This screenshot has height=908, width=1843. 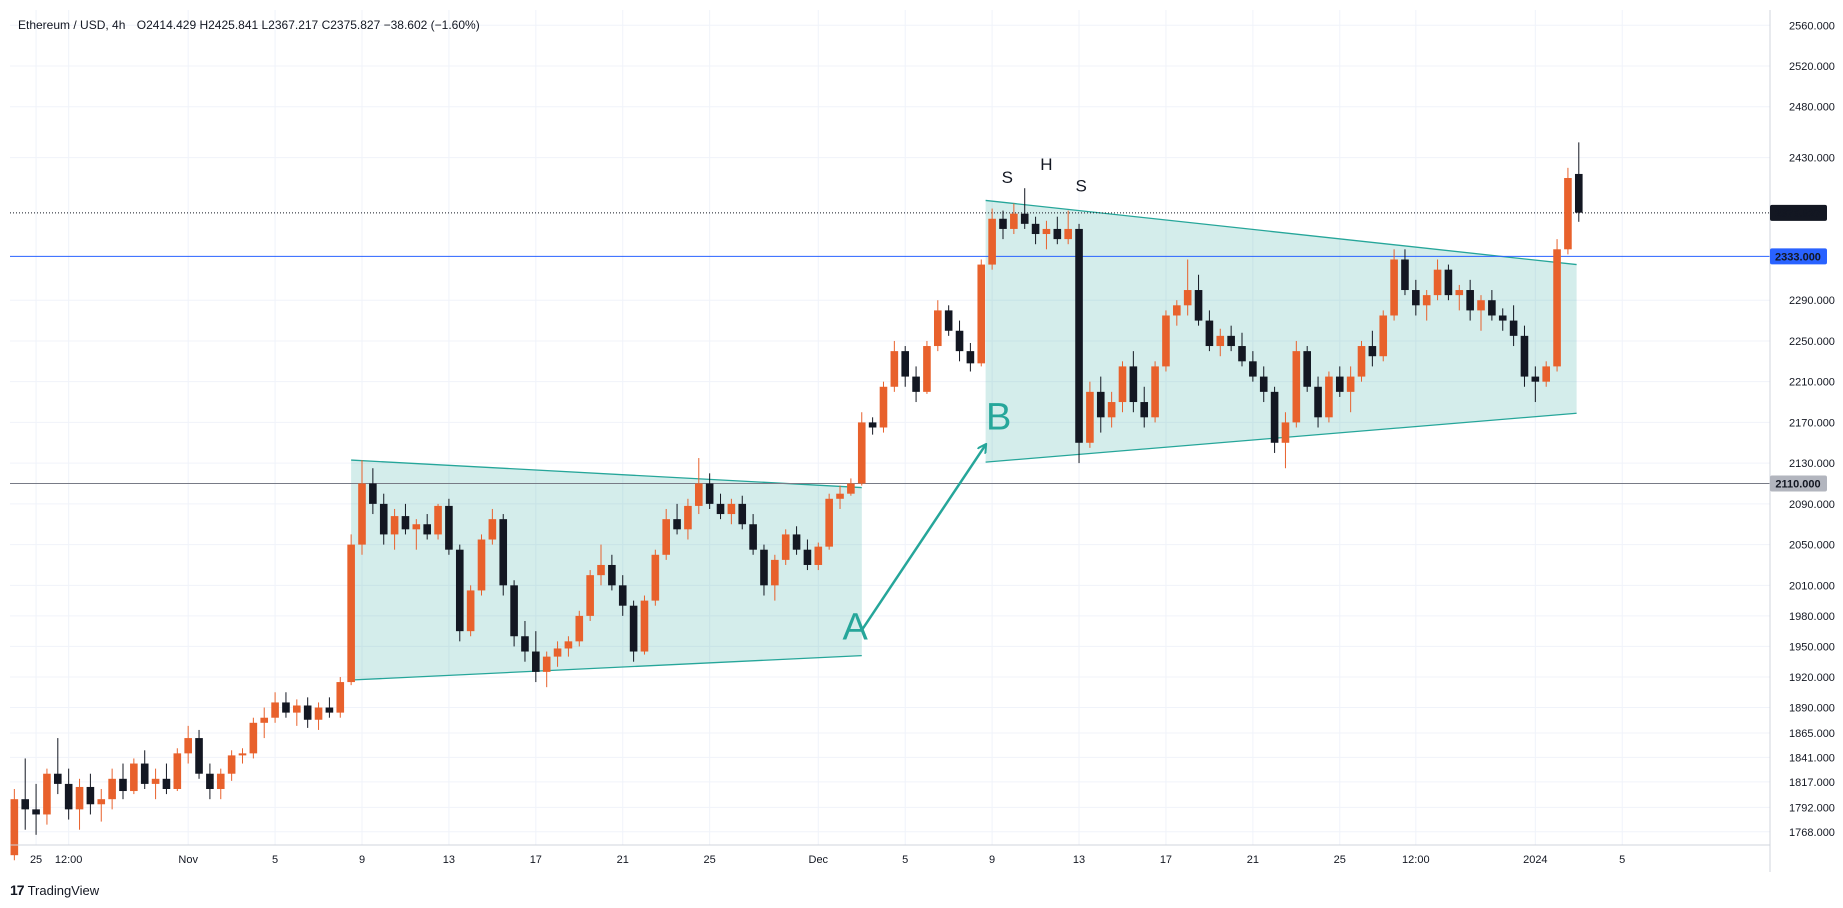 What do you see at coordinates (1812, 159) in the screenshot?
I see `price-tick-label: 2430.000` at bounding box center [1812, 159].